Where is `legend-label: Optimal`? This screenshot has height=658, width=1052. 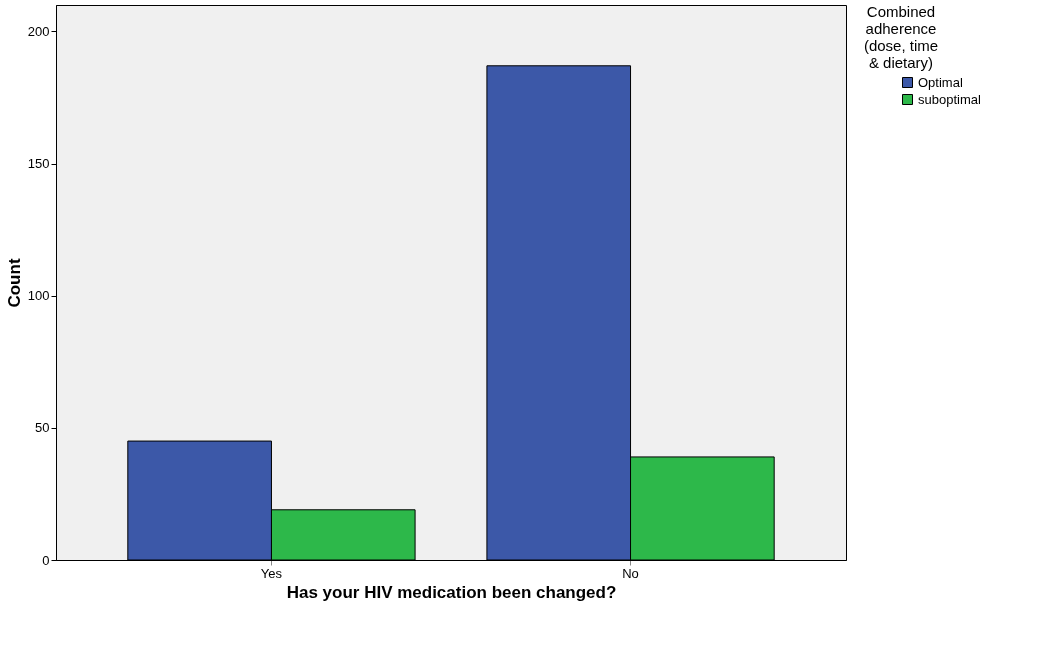
legend-label: Optimal is located at coordinates (940, 82).